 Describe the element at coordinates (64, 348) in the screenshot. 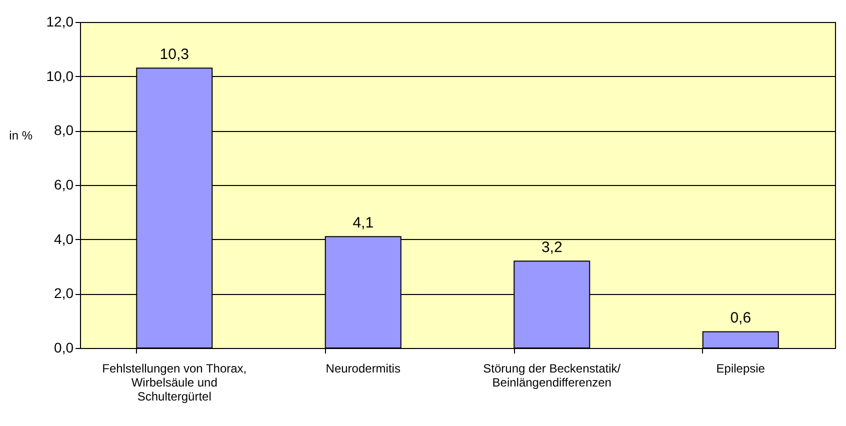

I see `y-tick-label: 0,0` at that location.